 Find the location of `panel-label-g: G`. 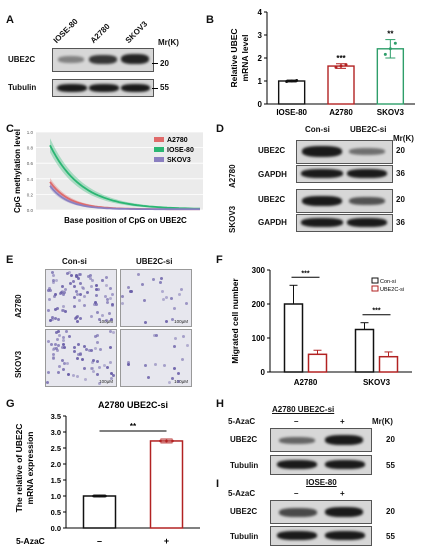

panel-label-g: G is located at coordinates (10, 404).